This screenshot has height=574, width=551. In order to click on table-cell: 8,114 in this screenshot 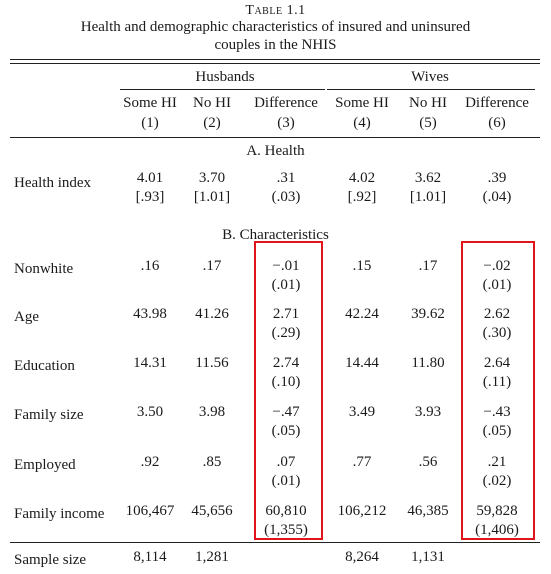, I will do `click(150, 557)`.